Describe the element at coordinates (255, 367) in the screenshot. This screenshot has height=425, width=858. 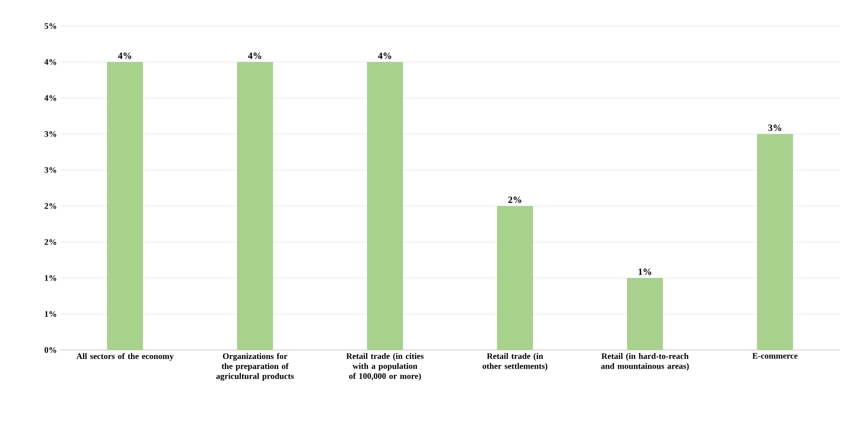
I see `x-tick-label: Organizations for the preparation of agricultural products` at that location.